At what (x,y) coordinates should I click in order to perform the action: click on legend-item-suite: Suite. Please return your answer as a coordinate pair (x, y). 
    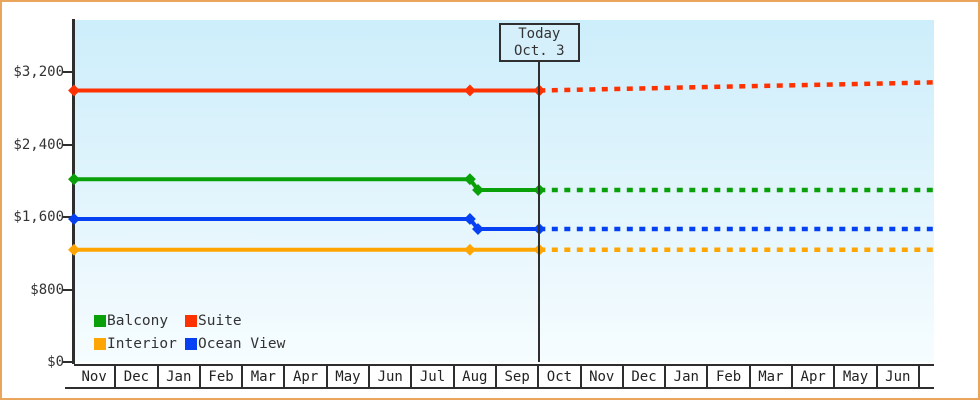
    Looking at the image, I should click on (235, 321).